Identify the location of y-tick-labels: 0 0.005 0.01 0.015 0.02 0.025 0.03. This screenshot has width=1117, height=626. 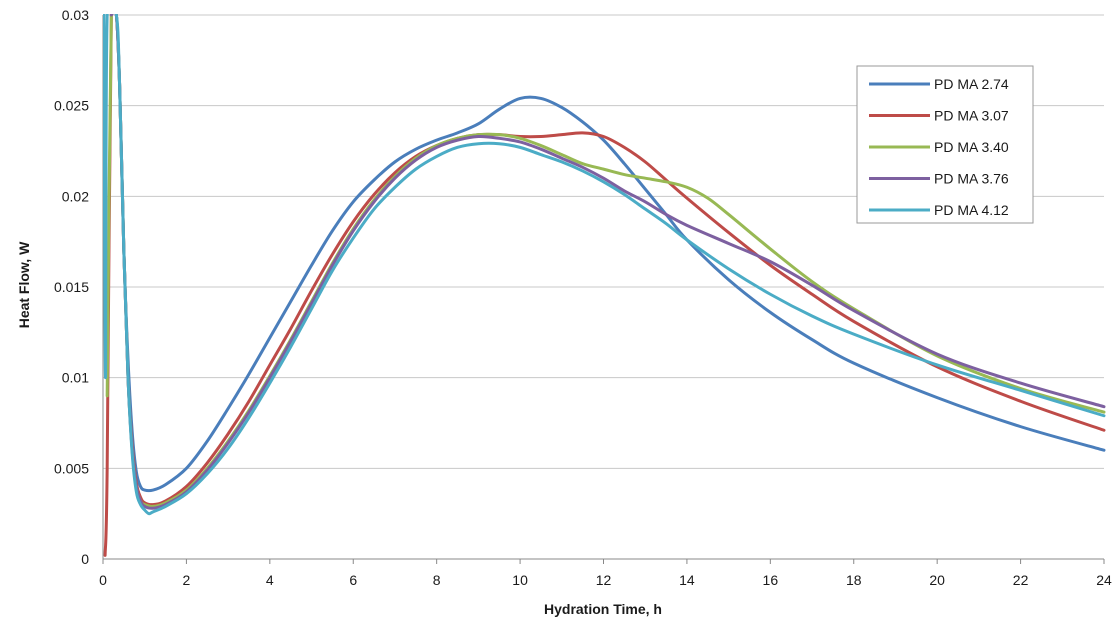
(71, 287).